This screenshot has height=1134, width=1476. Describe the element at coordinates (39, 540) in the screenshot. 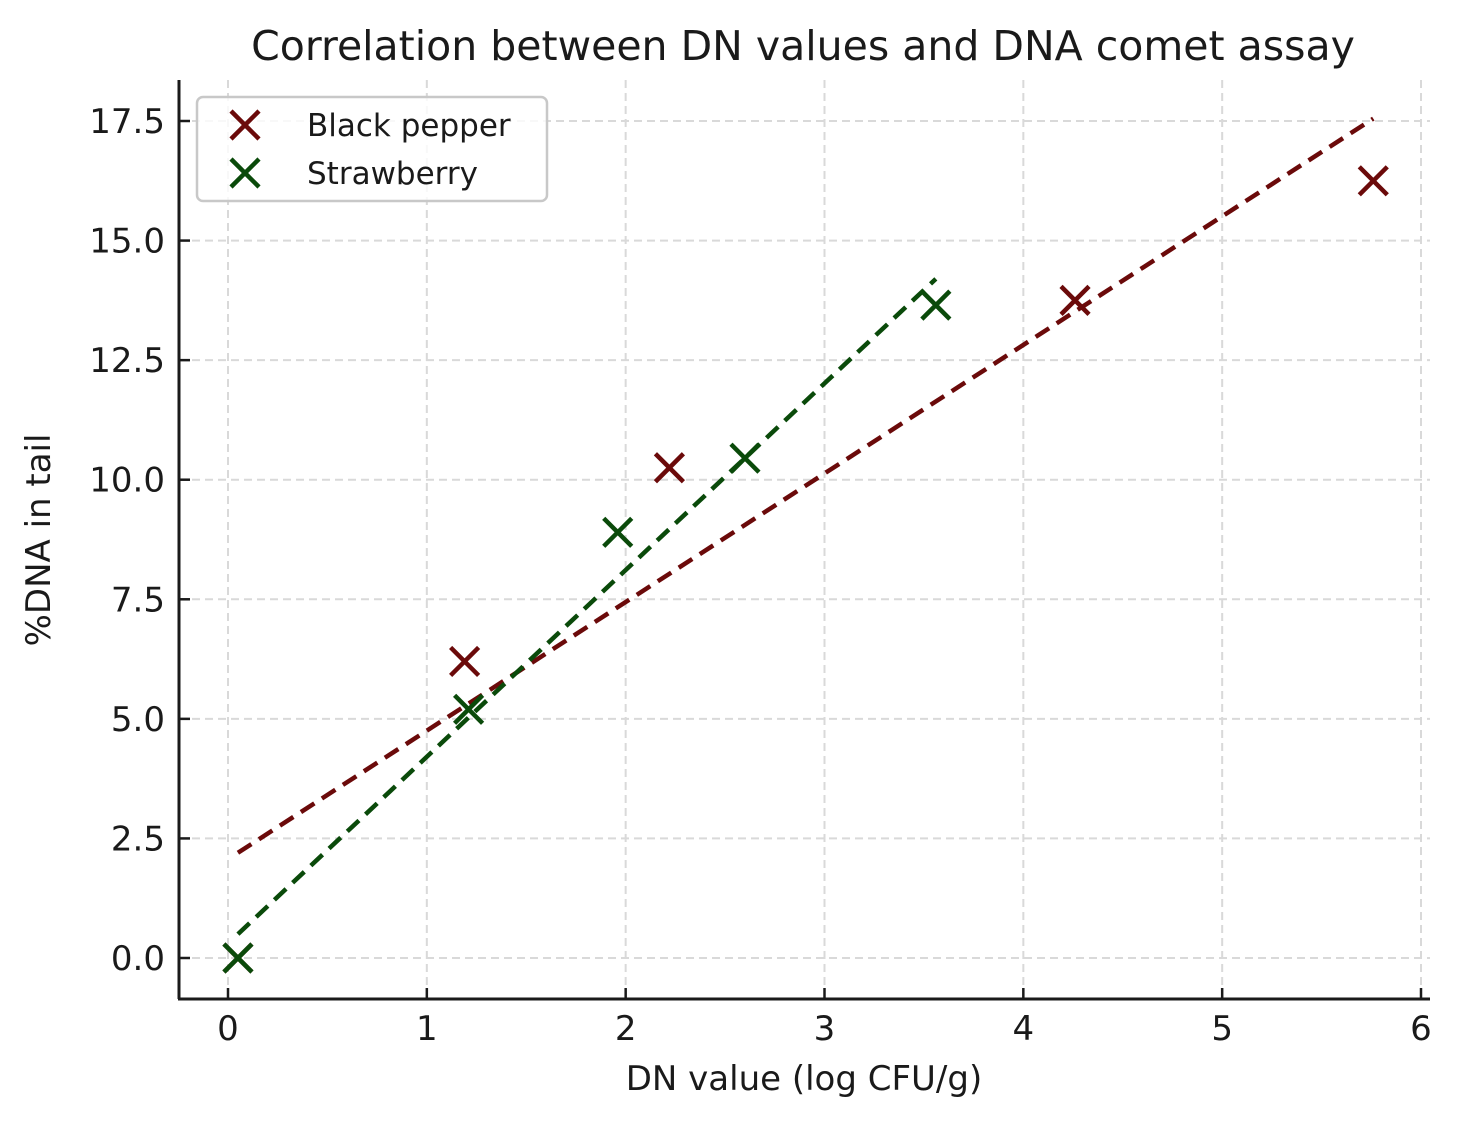

I see `y-axis-label: %DNA in tail` at that location.